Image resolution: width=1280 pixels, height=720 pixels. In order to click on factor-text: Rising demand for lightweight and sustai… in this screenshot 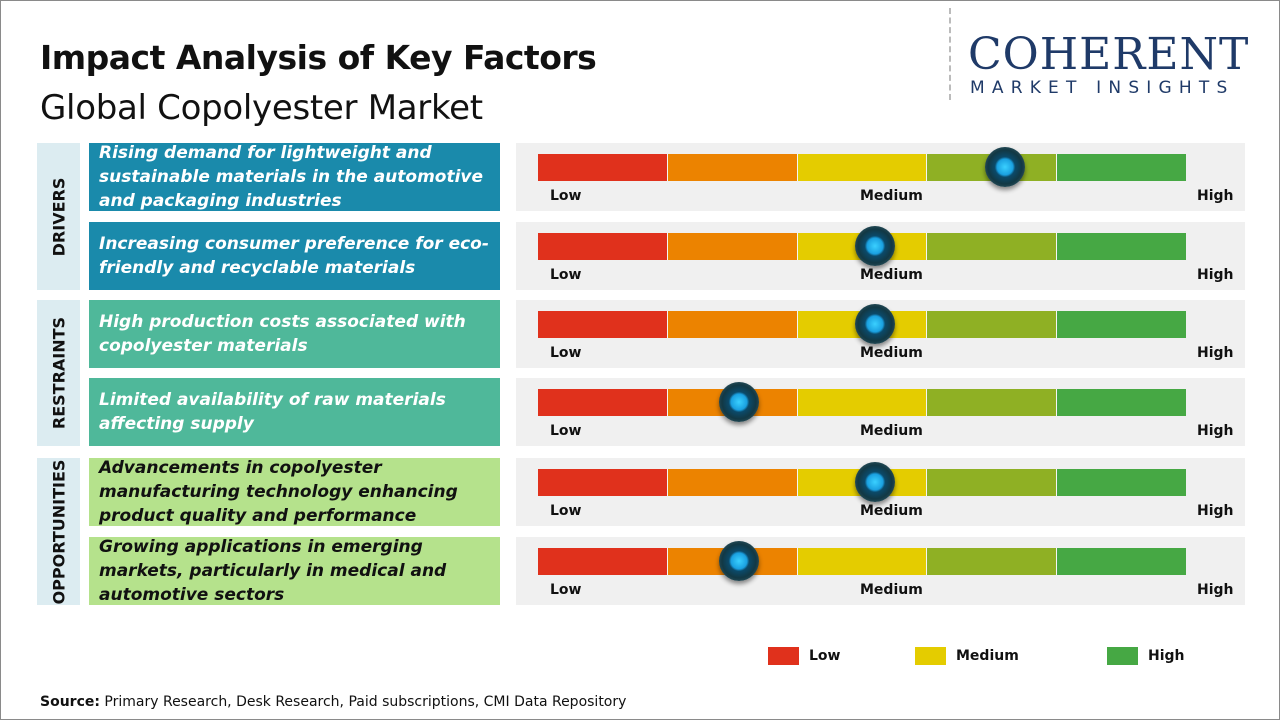, I will do `click(294, 177)`.